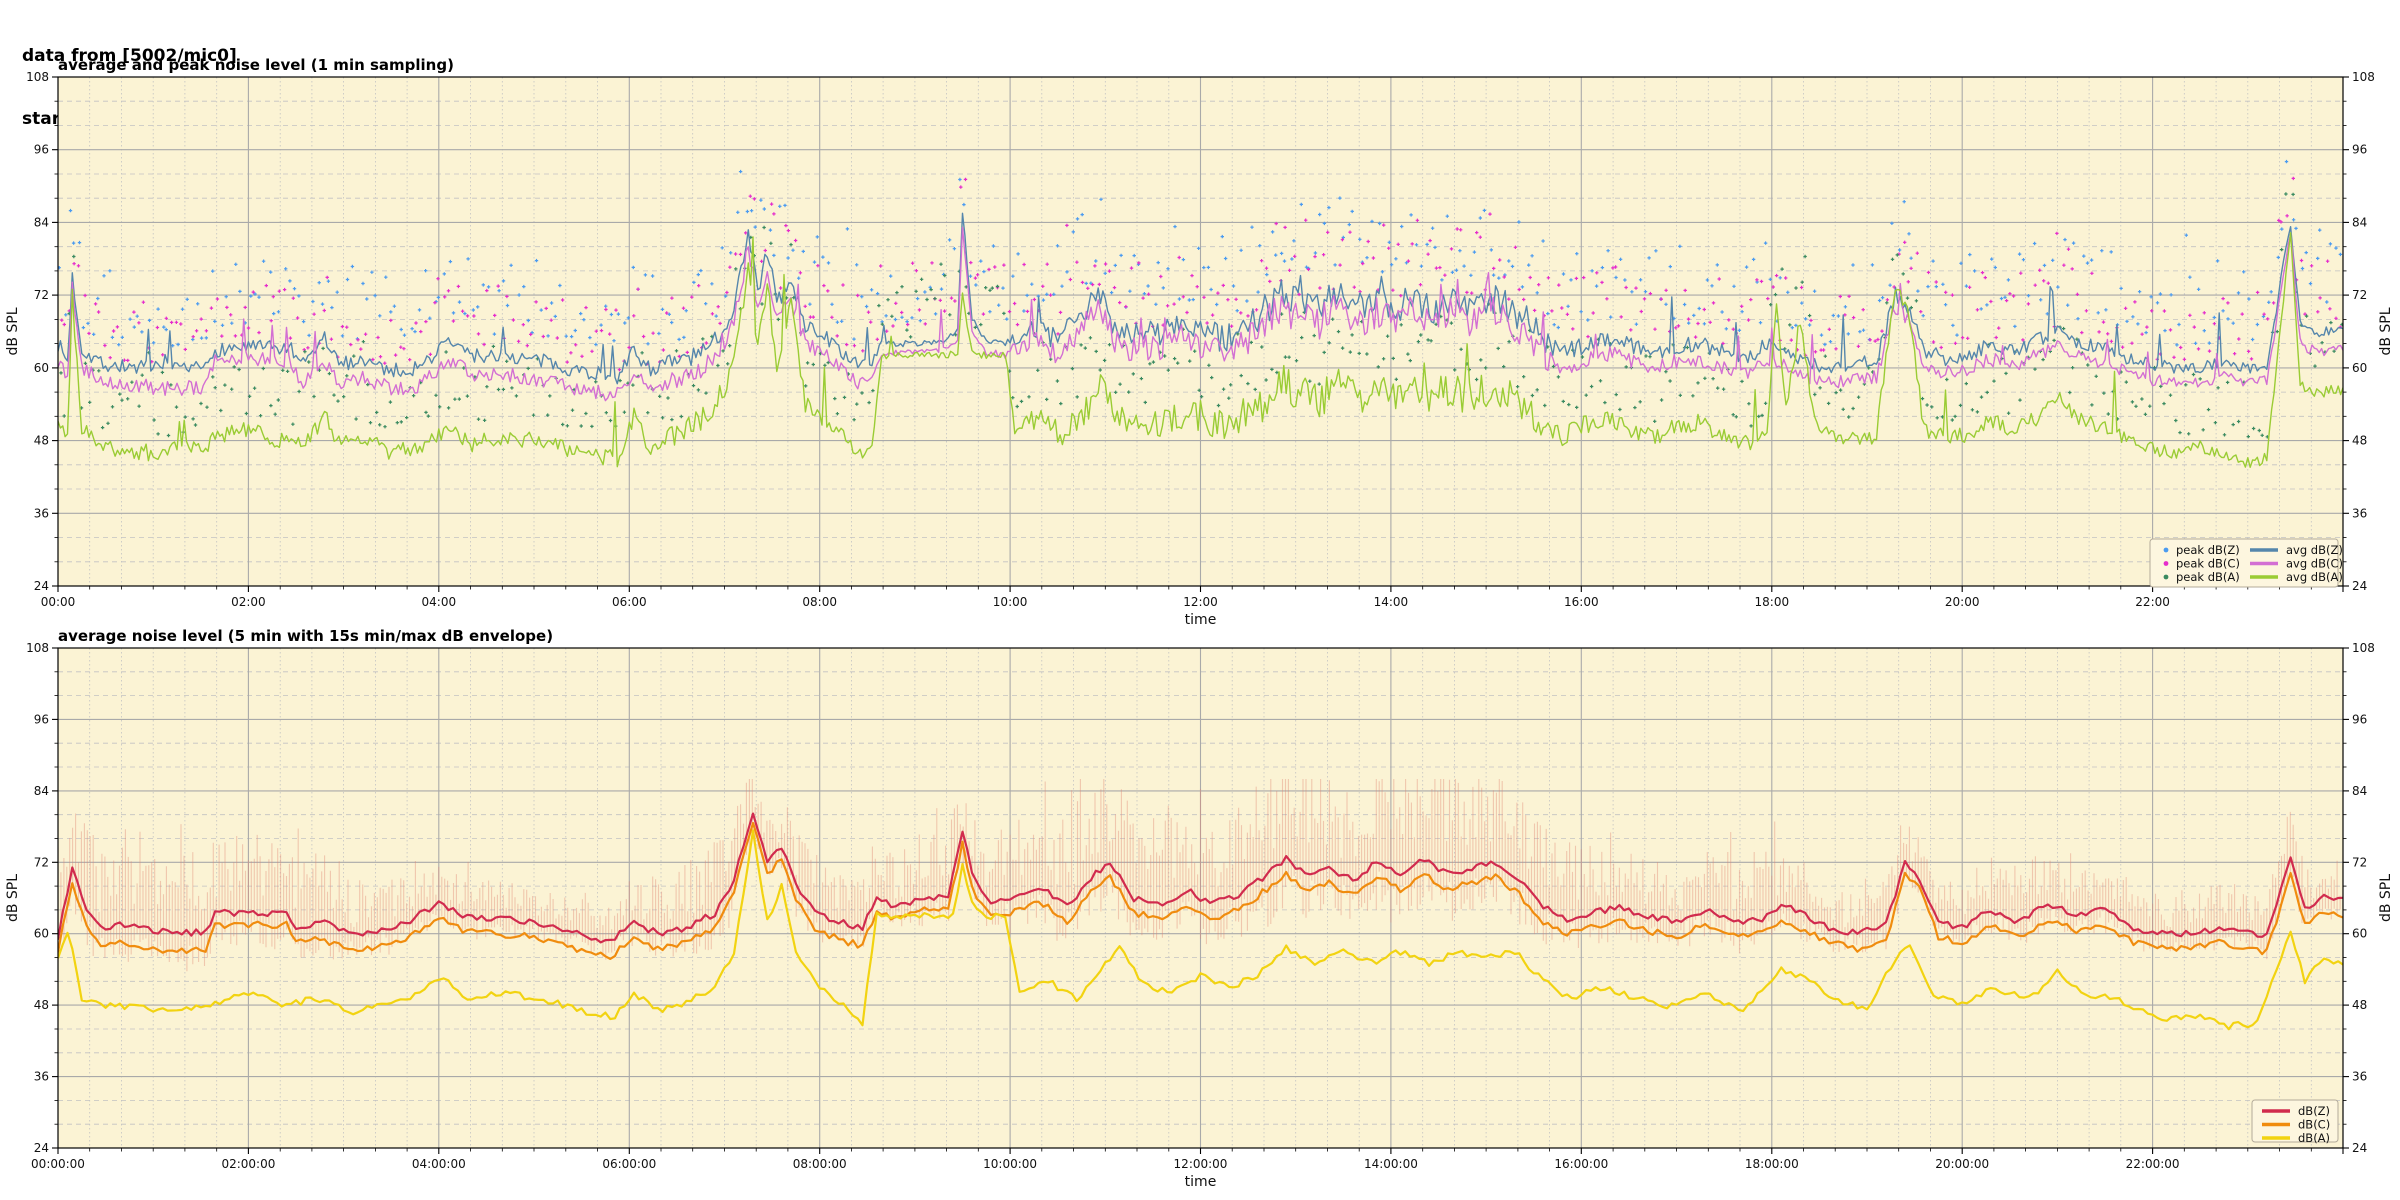 The image size is (2400, 1200). Describe the element at coordinates (439, 1164) in the screenshot. I see `x-tick-label: 04:00:00` at that location.